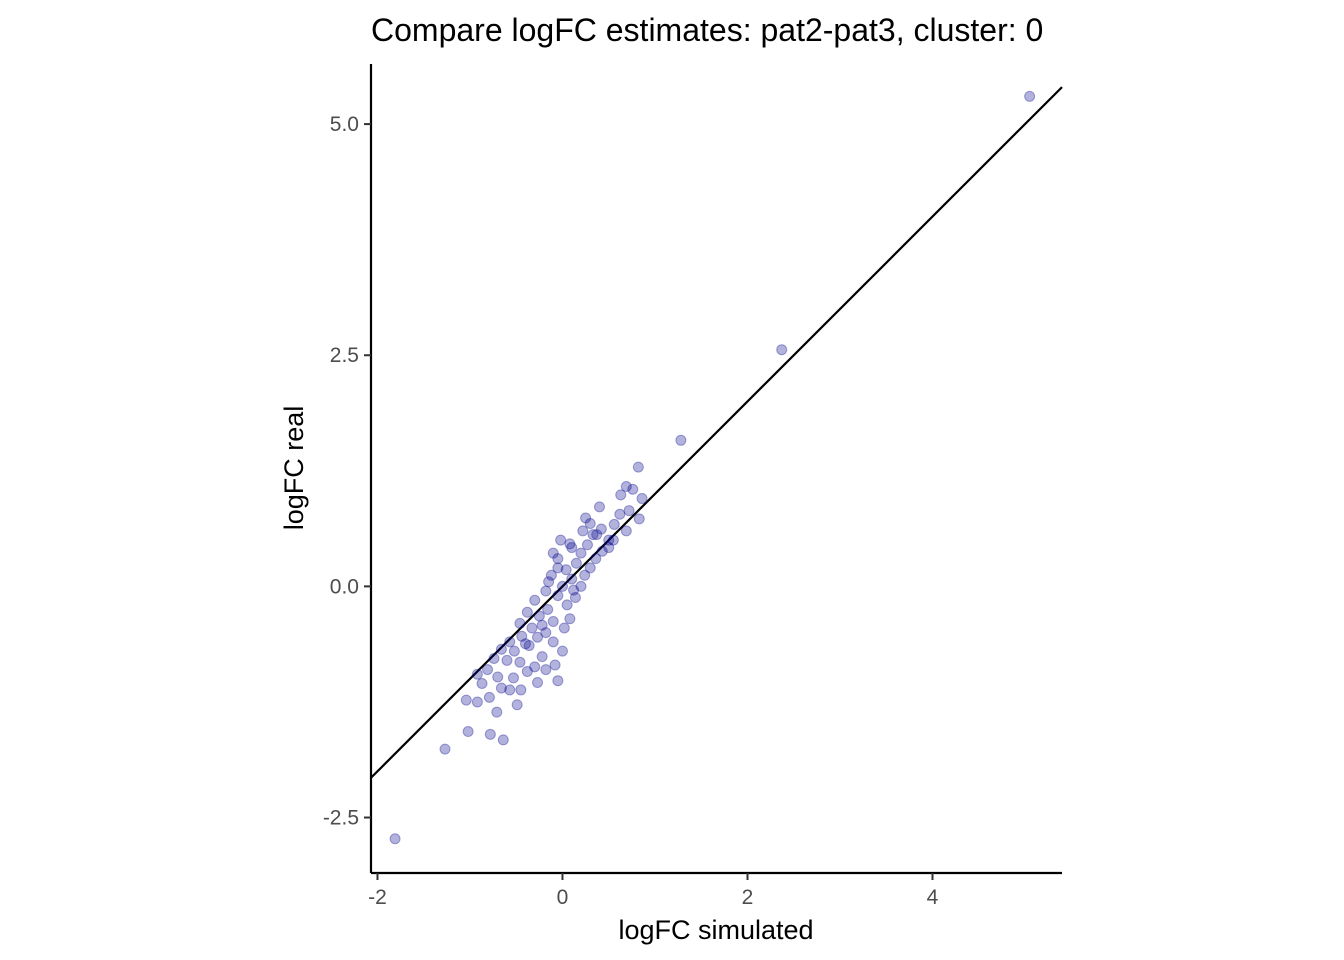  Describe the element at coordinates (294, 468) in the screenshot. I see `y-axis-title: logFC real` at that location.